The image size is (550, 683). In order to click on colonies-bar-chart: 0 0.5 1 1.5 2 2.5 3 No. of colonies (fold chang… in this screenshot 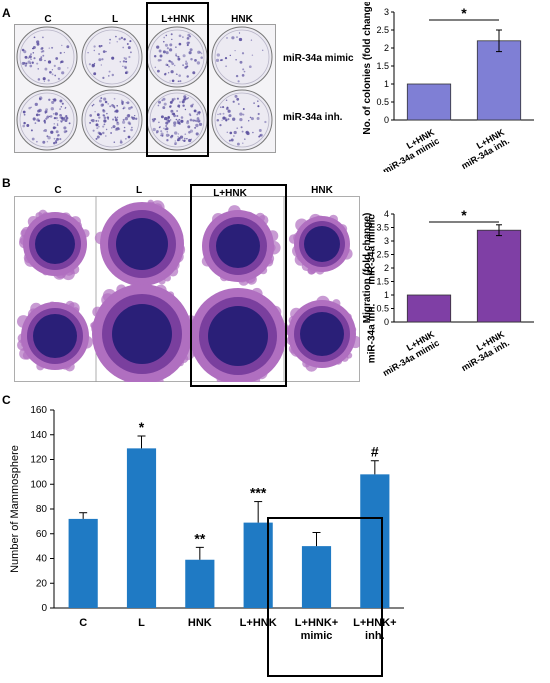, I will do `click(448, 87)`.